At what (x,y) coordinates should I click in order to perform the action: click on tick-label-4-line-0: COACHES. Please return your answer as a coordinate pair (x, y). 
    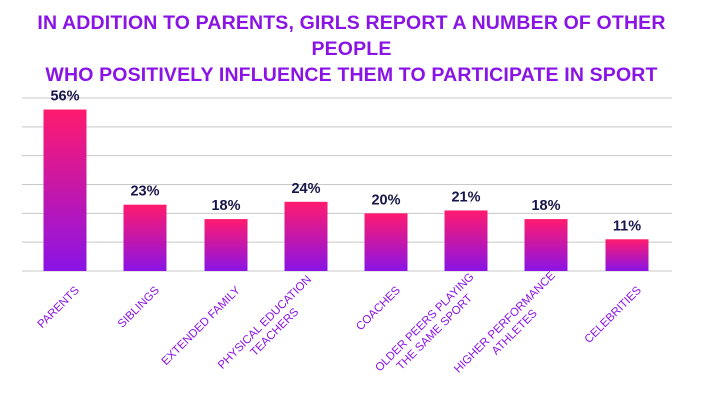
    Looking at the image, I should click on (378, 308).